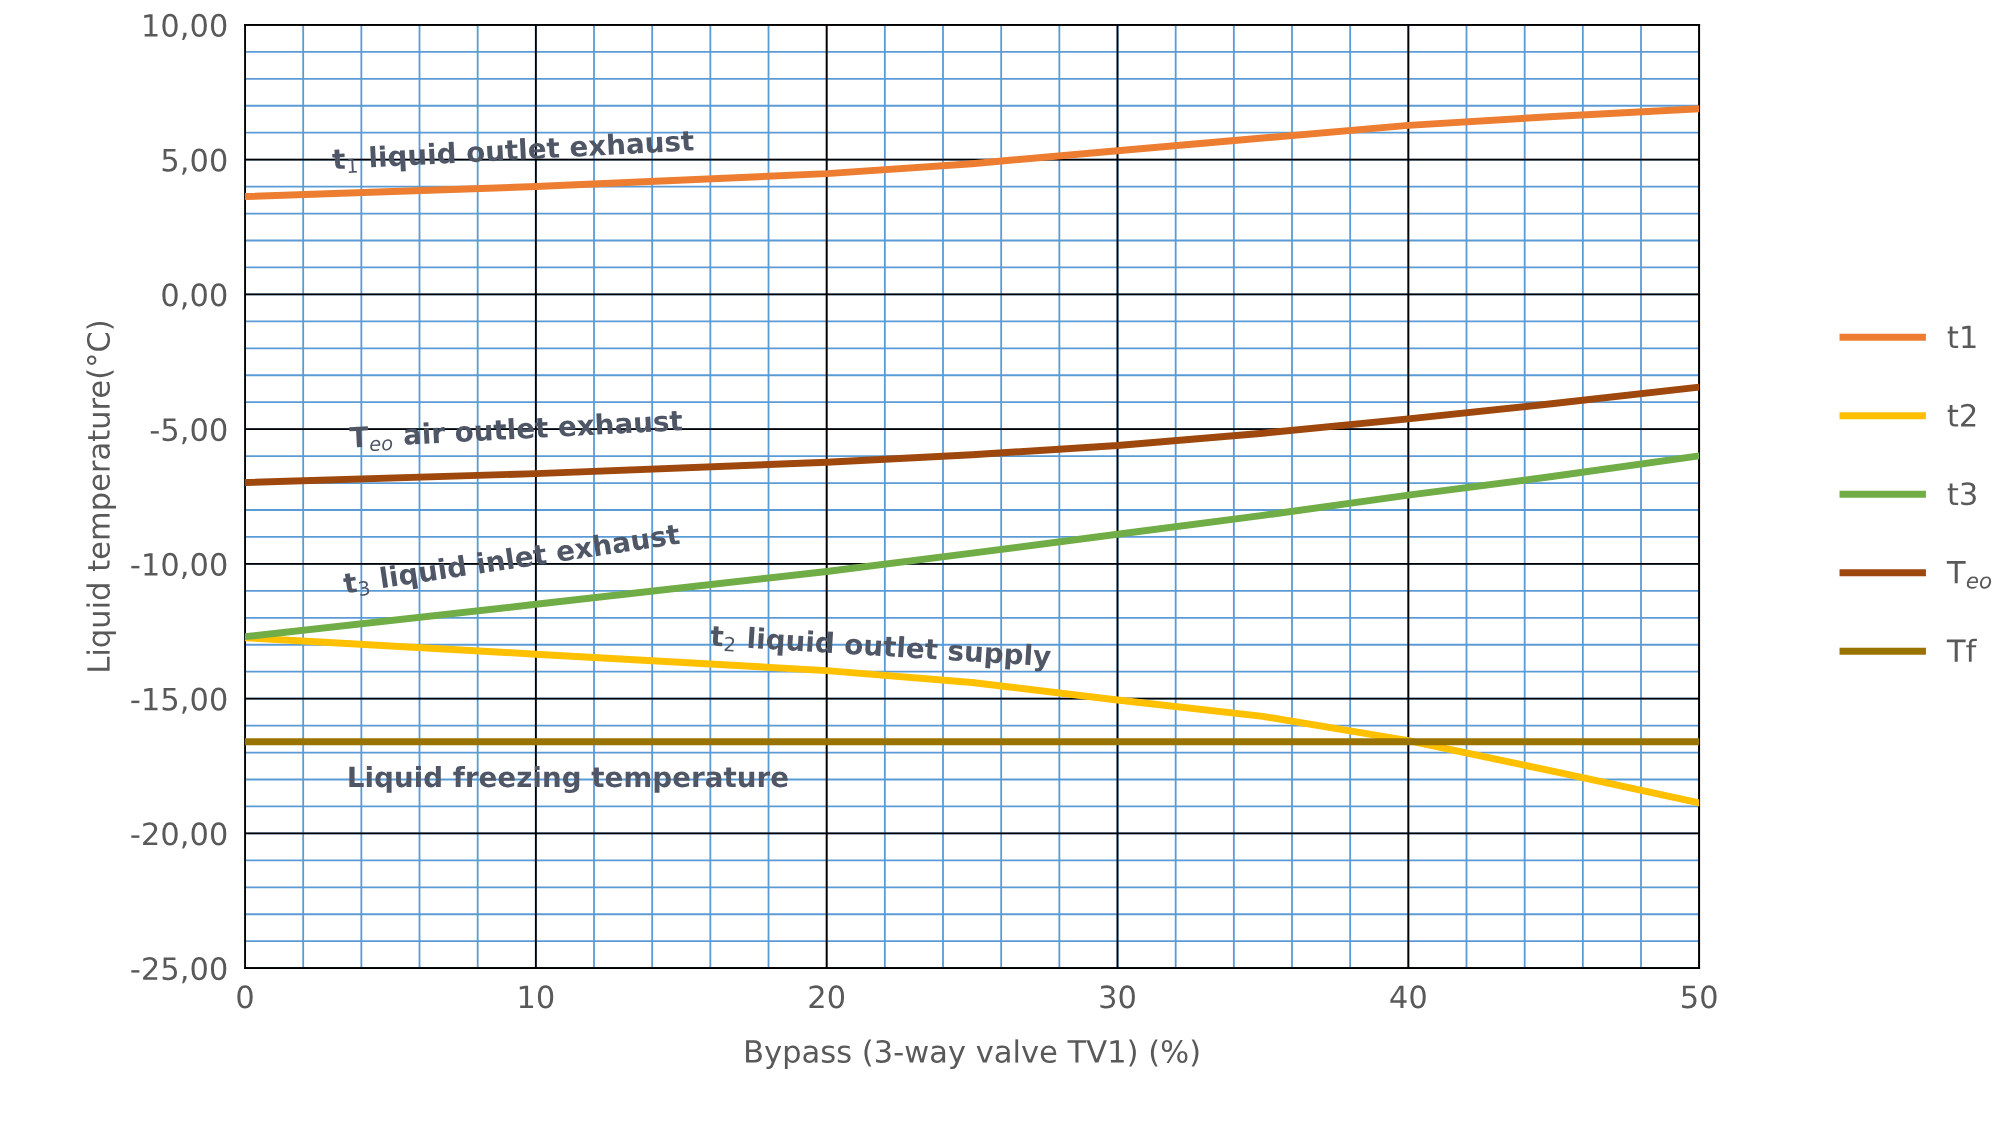  Describe the element at coordinates (1961, 494) in the screenshot. I see `legend-label: t3` at that location.